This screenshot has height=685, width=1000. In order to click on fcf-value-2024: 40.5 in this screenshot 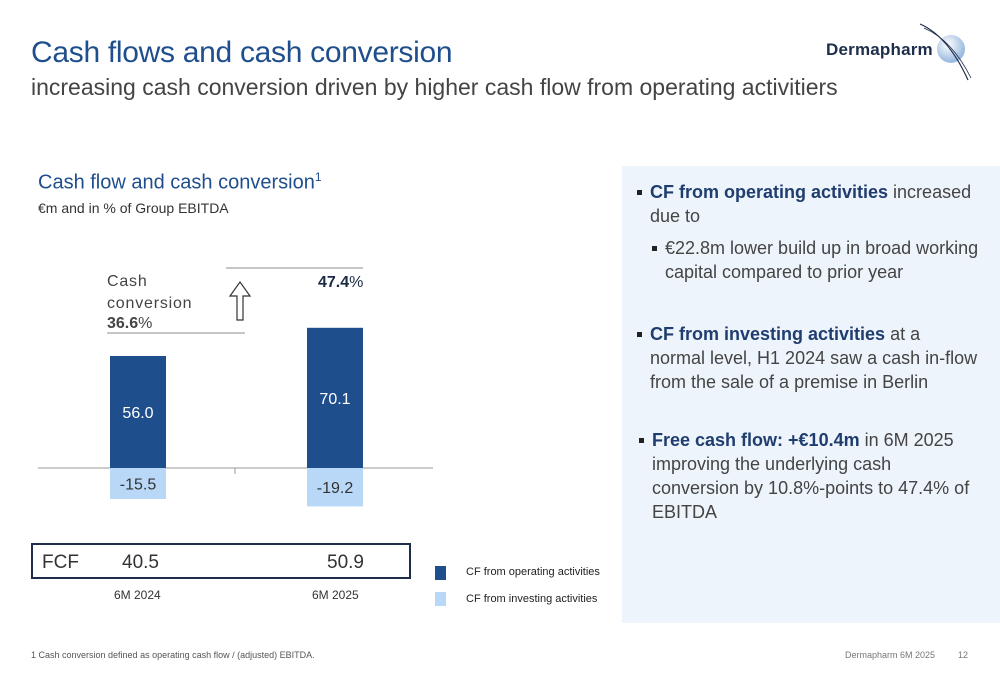, I will do `click(140, 562)`.